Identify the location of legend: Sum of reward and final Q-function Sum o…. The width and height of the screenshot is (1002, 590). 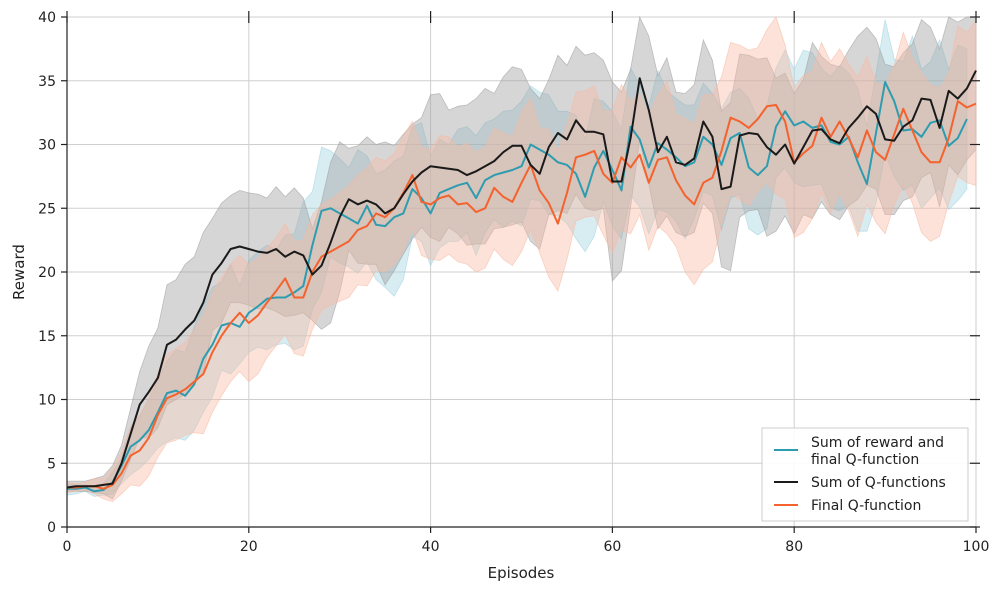
(865, 474).